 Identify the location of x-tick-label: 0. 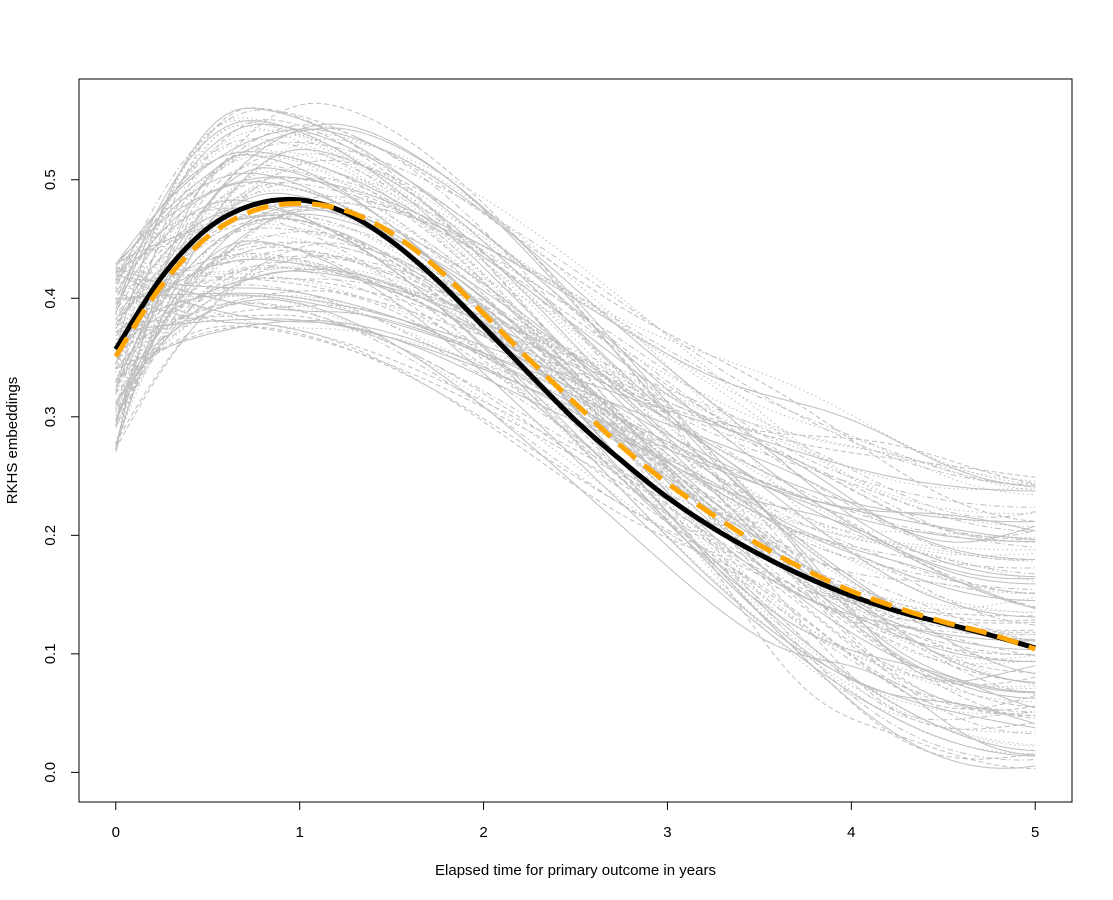
(116, 832).